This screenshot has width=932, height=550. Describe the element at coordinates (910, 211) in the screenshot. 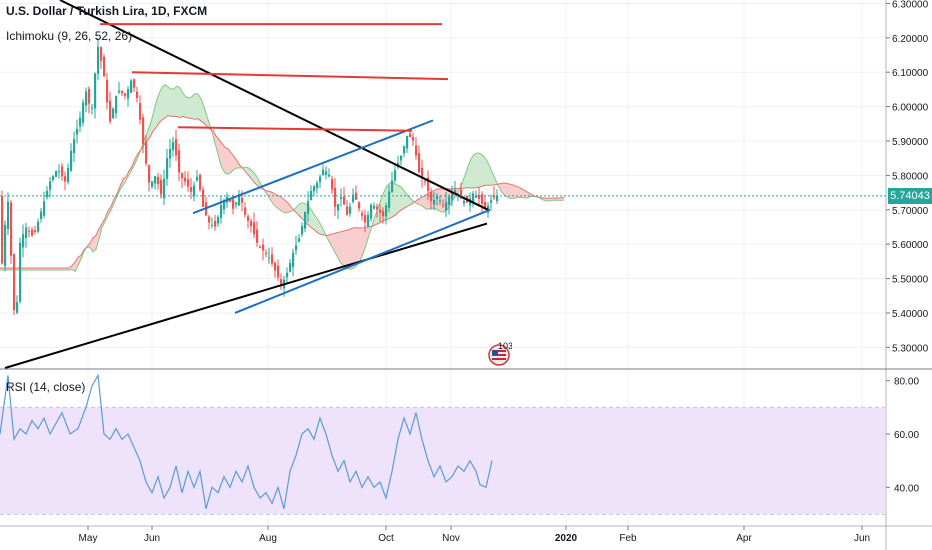

I see `y-tick-label: 5.70000` at that location.